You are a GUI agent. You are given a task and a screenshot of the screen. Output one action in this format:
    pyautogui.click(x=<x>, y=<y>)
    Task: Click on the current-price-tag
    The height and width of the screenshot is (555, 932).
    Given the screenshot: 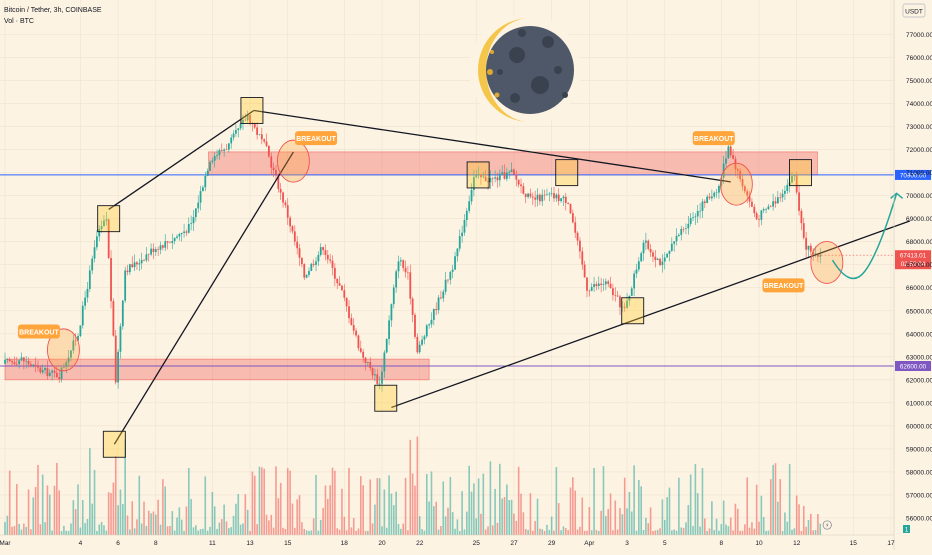 What is the action you would take?
    pyautogui.click(x=913, y=260)
    